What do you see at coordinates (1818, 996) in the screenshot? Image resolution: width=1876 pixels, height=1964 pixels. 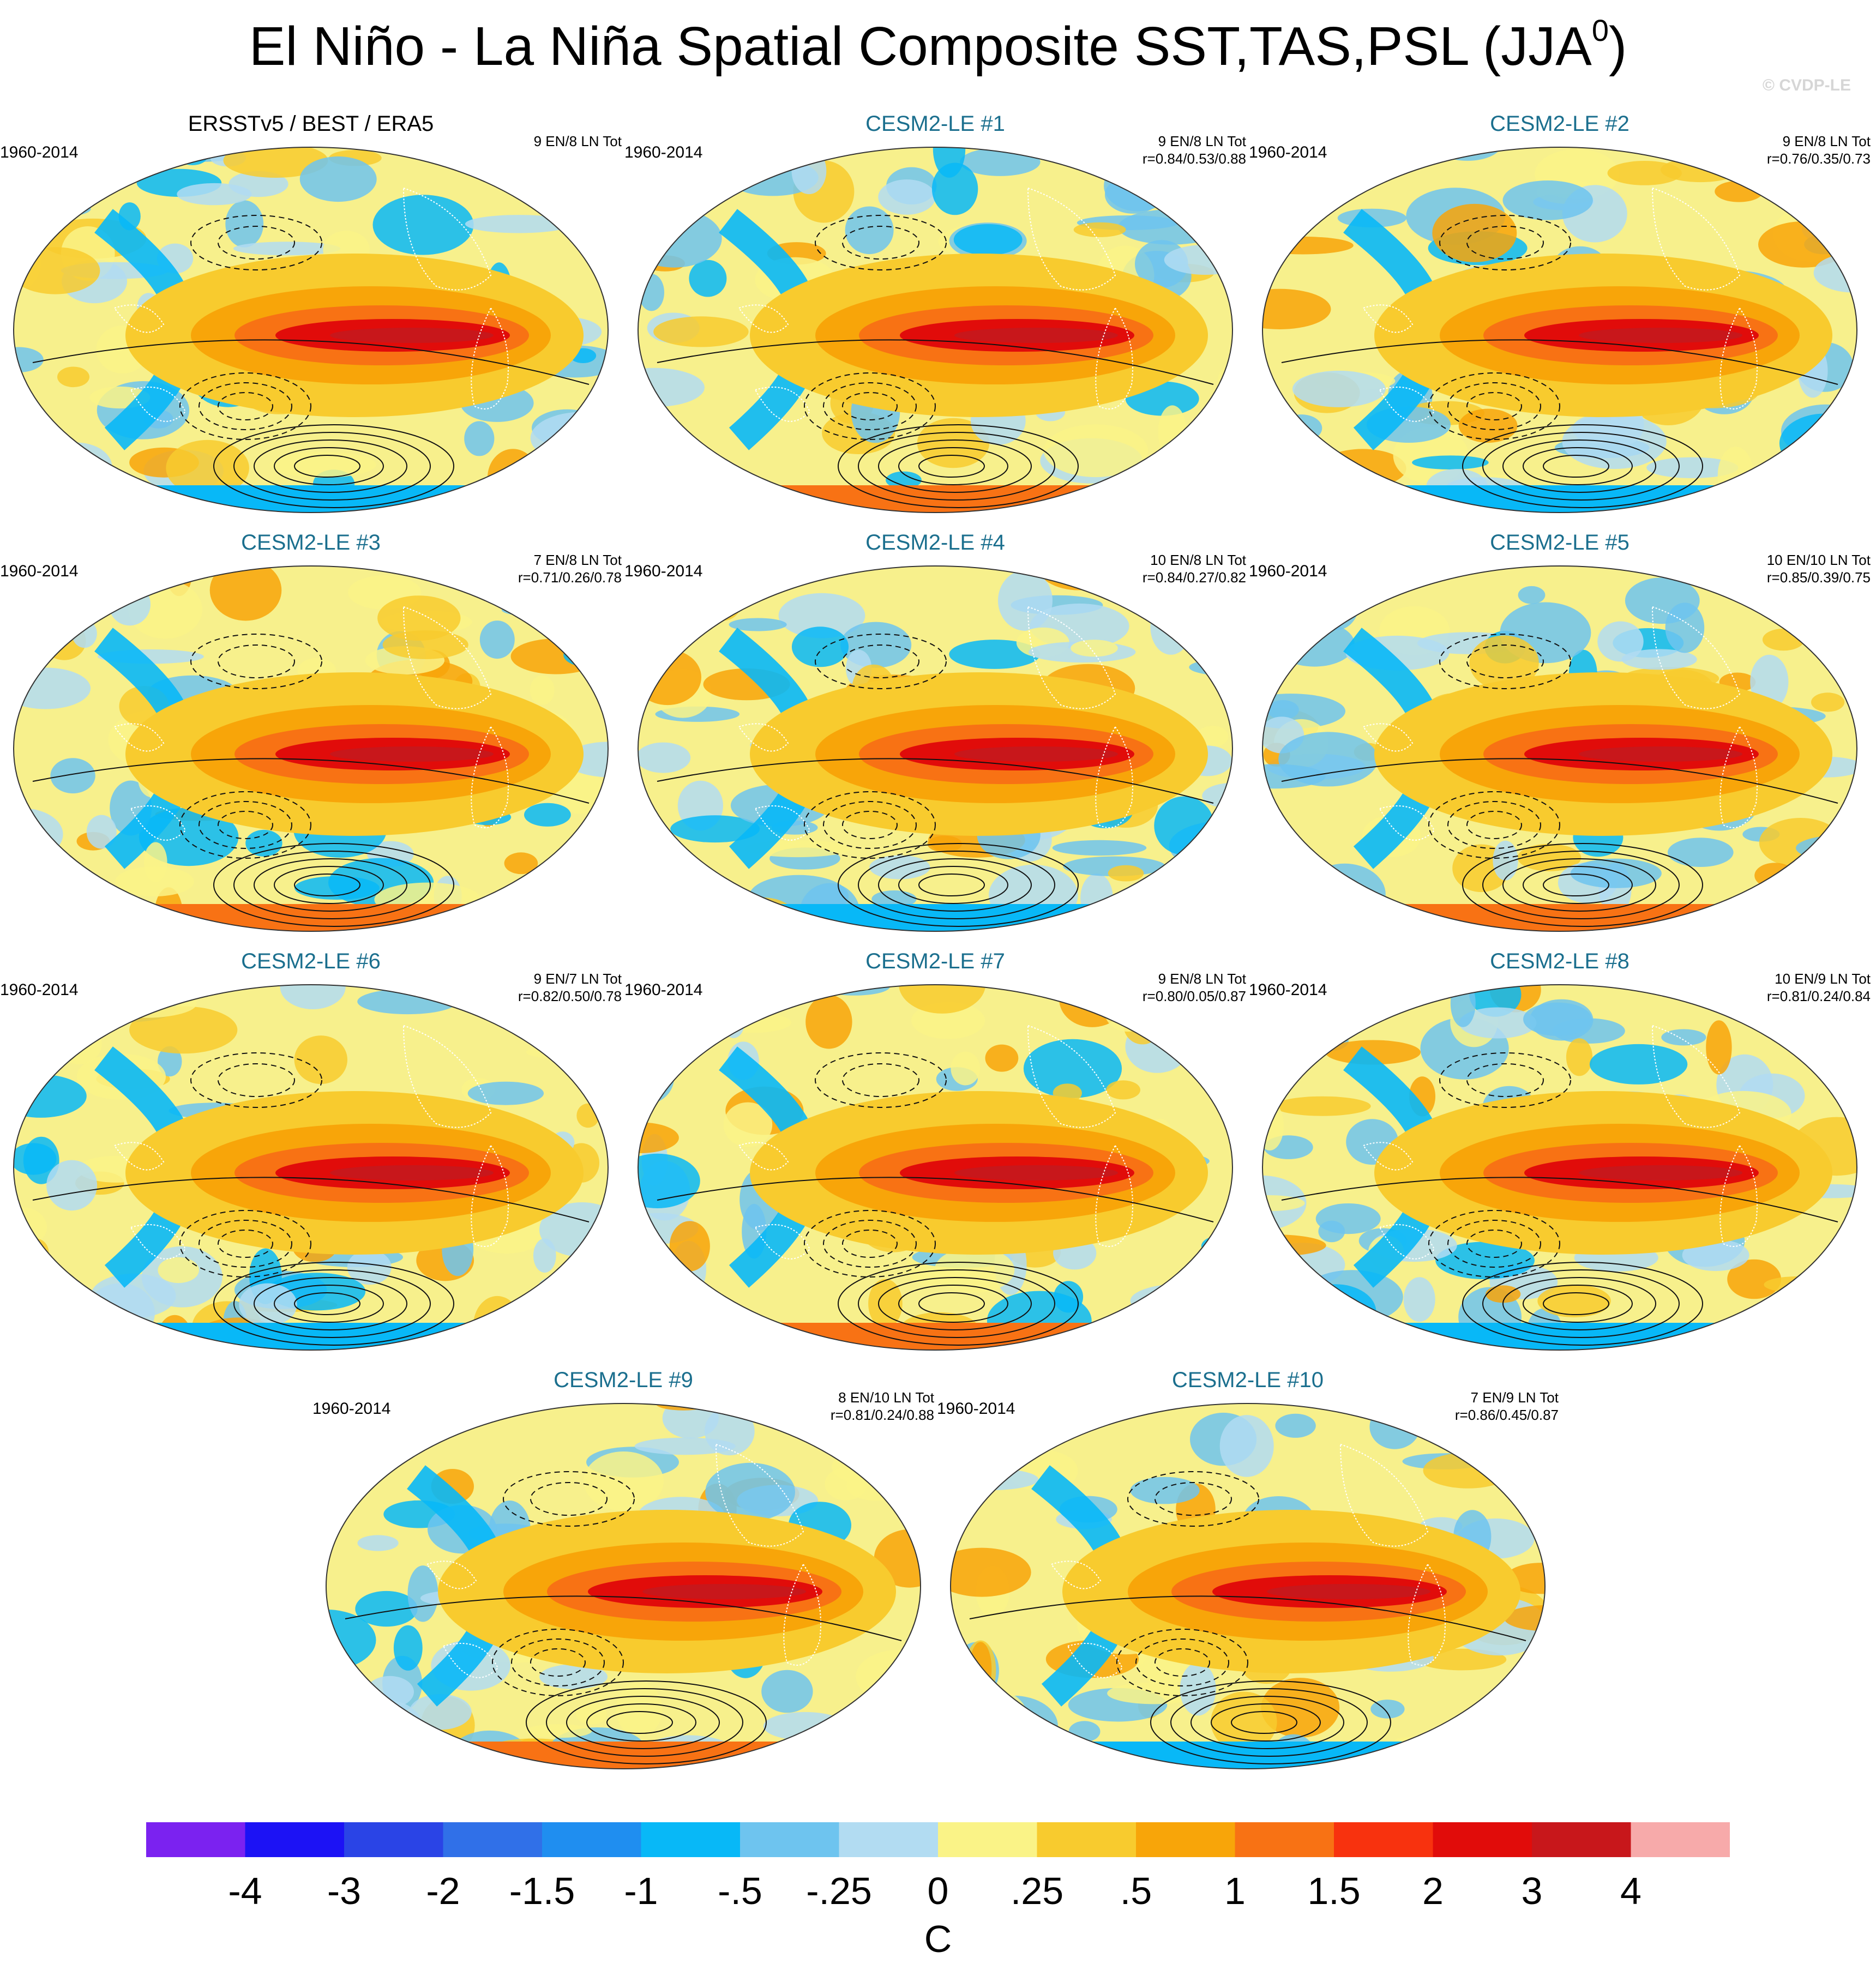 I see `pattern-correlation: r=0.81/0.24/0.84` at bounding box center [1818, 996].